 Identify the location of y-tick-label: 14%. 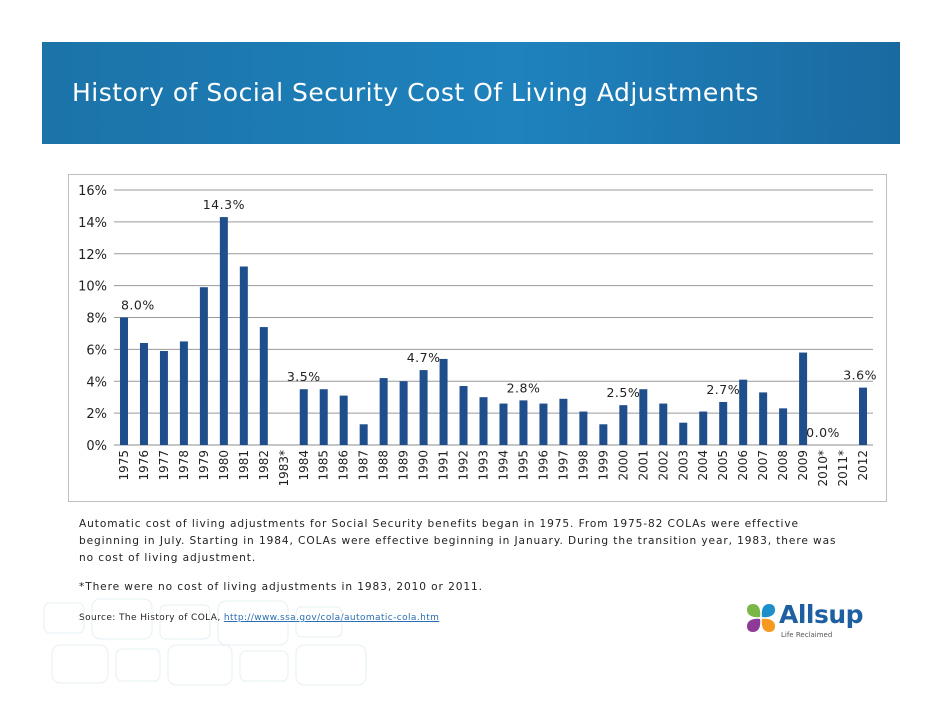
(92, 223).